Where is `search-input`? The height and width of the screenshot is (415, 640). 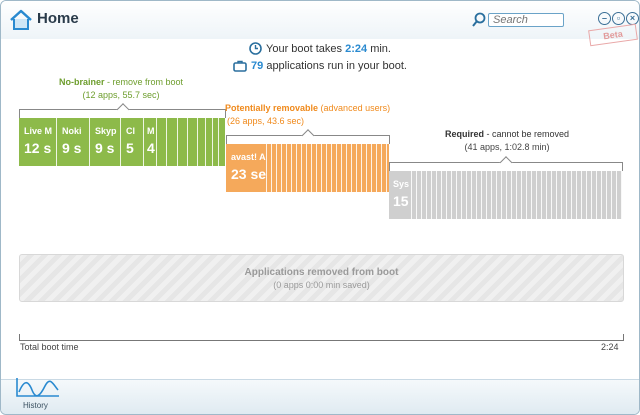 search-input is located at coordinates (526, 20).